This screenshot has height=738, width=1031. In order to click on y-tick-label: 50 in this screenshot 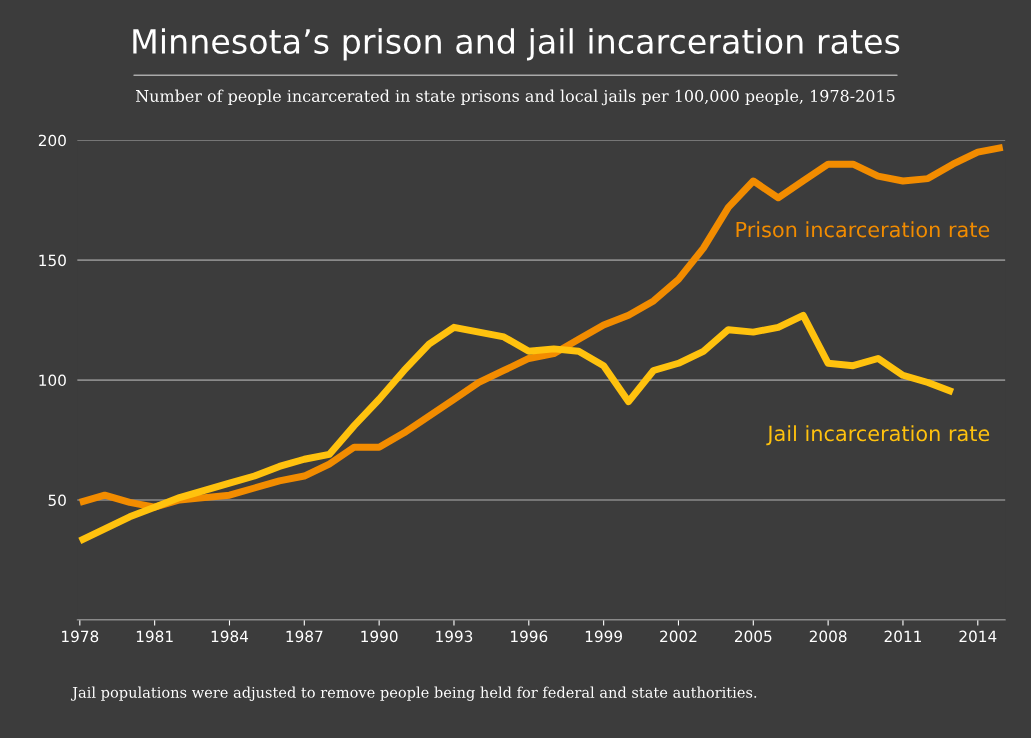, I will do `click(57, 500)`.